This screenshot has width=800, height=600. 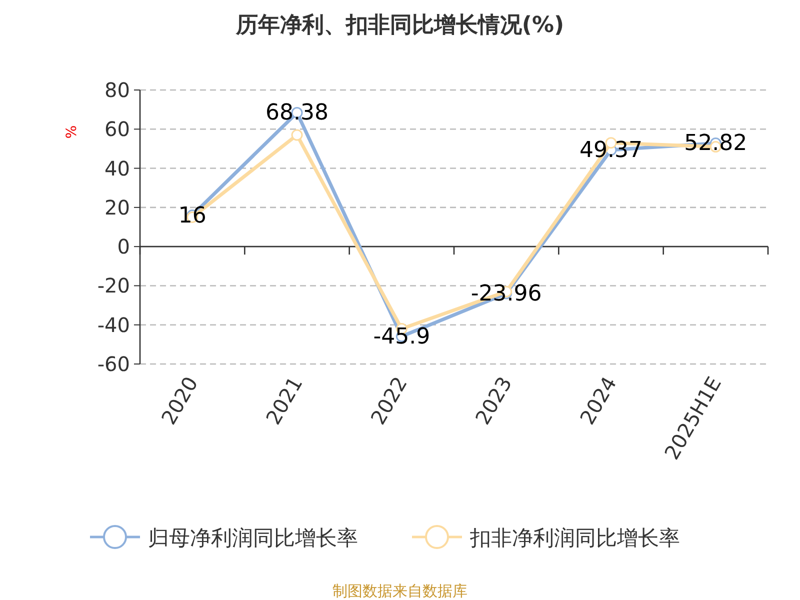 What do you see at coordinates (123, 246) in the screenshot?
I see `y-tick-label: 0` at bounding box center [123, 246].